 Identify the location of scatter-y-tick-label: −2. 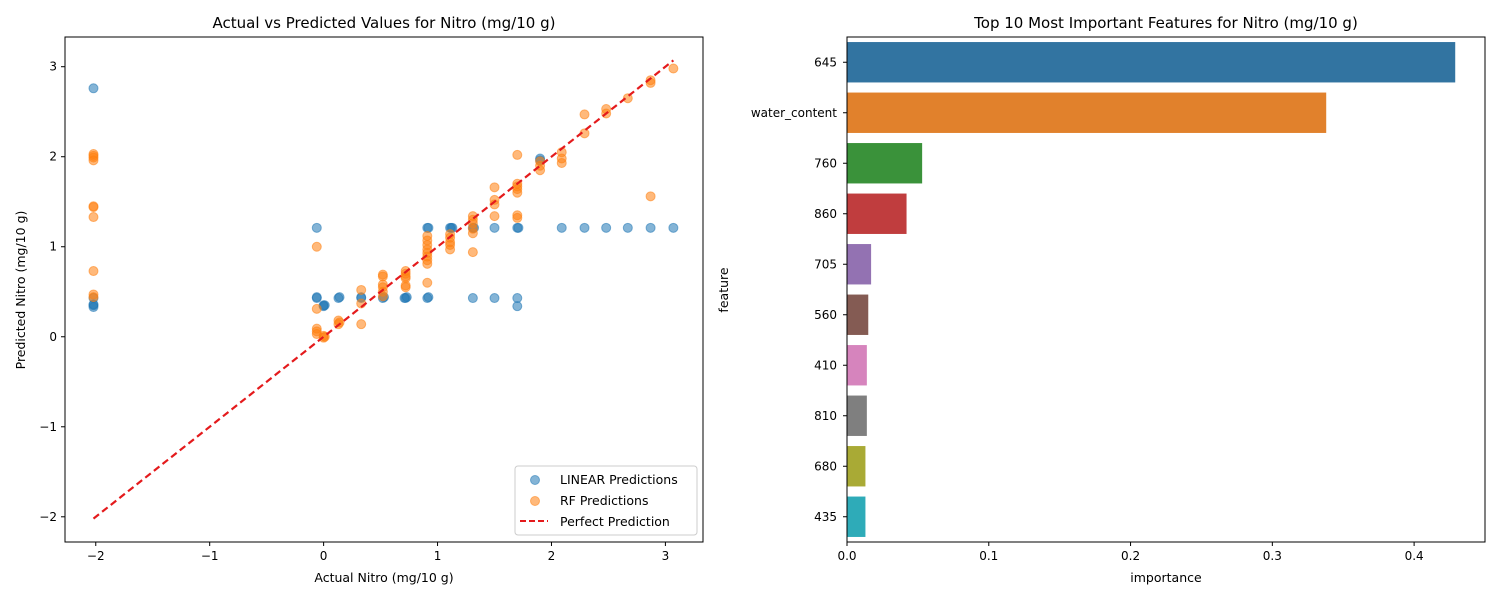
(48, 517).